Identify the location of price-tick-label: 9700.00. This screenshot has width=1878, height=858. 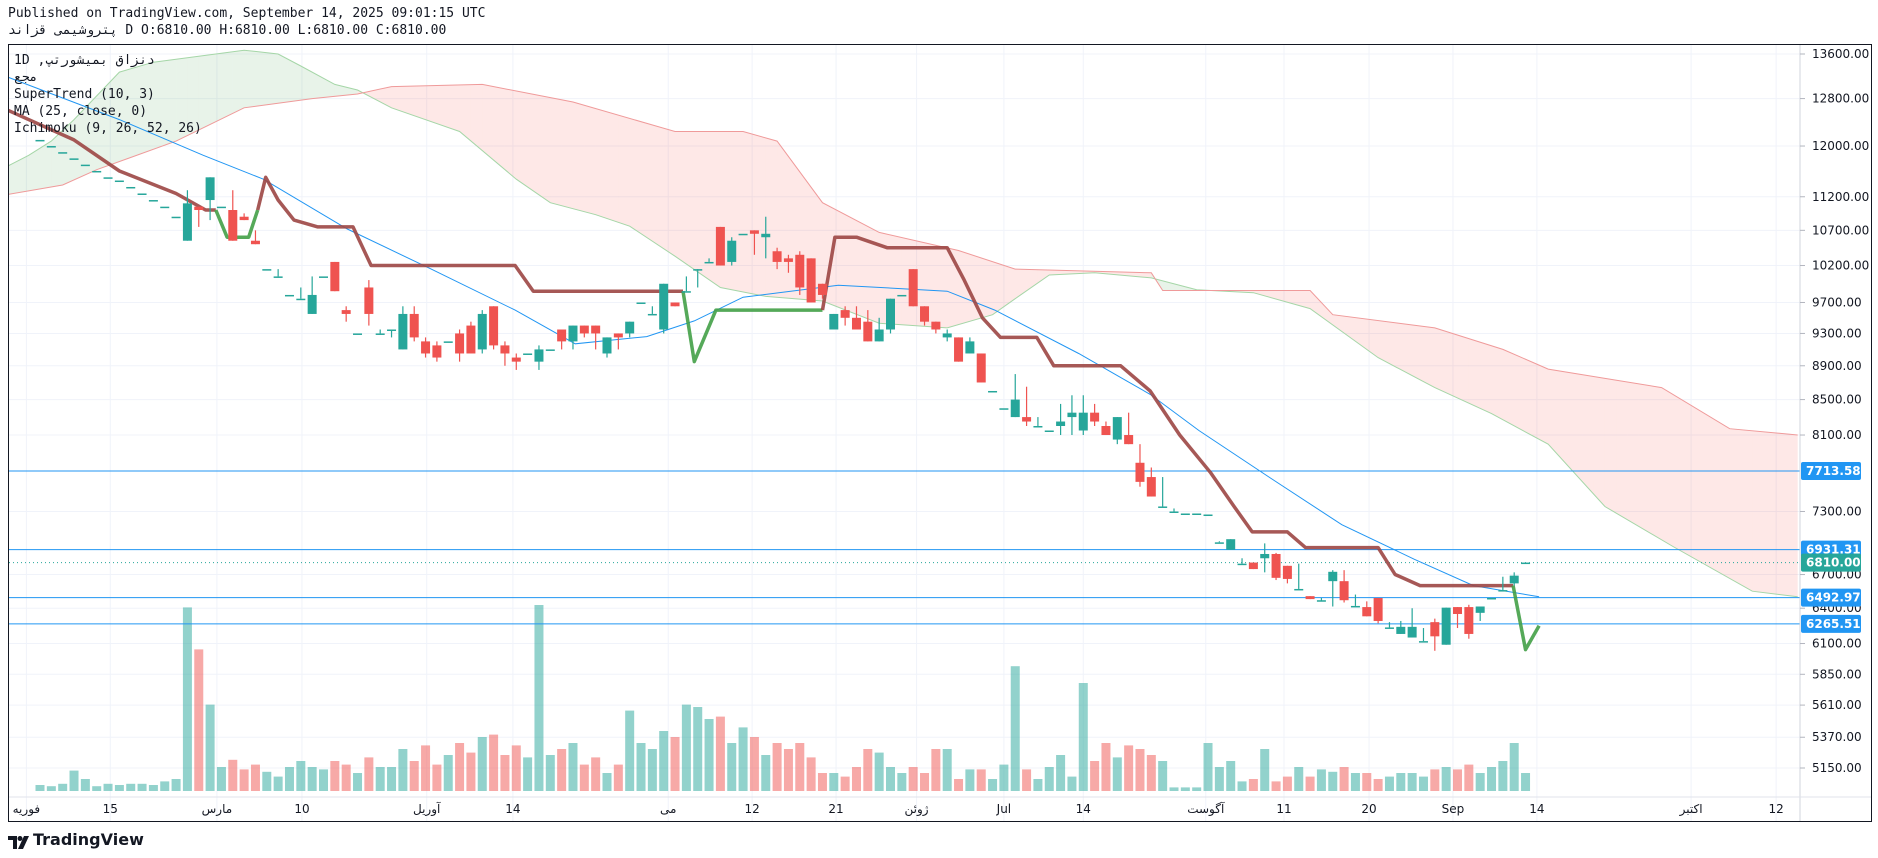
(1837, 302).